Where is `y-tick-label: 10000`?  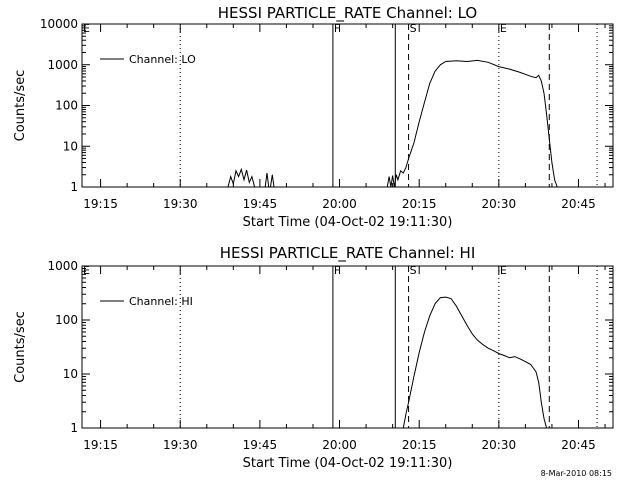
y-tick-label: 10000 is located at coordinates (59, 24).